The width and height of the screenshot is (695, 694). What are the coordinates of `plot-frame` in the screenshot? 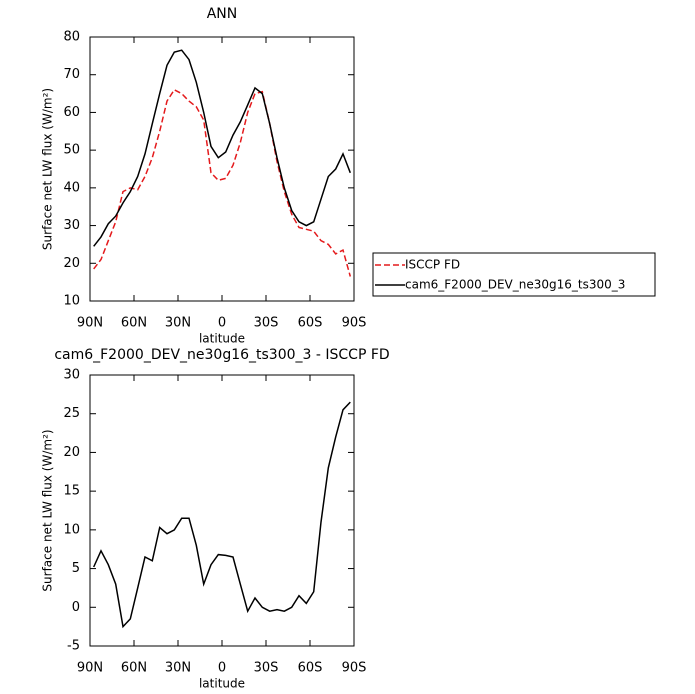 It's located at (222, 169).